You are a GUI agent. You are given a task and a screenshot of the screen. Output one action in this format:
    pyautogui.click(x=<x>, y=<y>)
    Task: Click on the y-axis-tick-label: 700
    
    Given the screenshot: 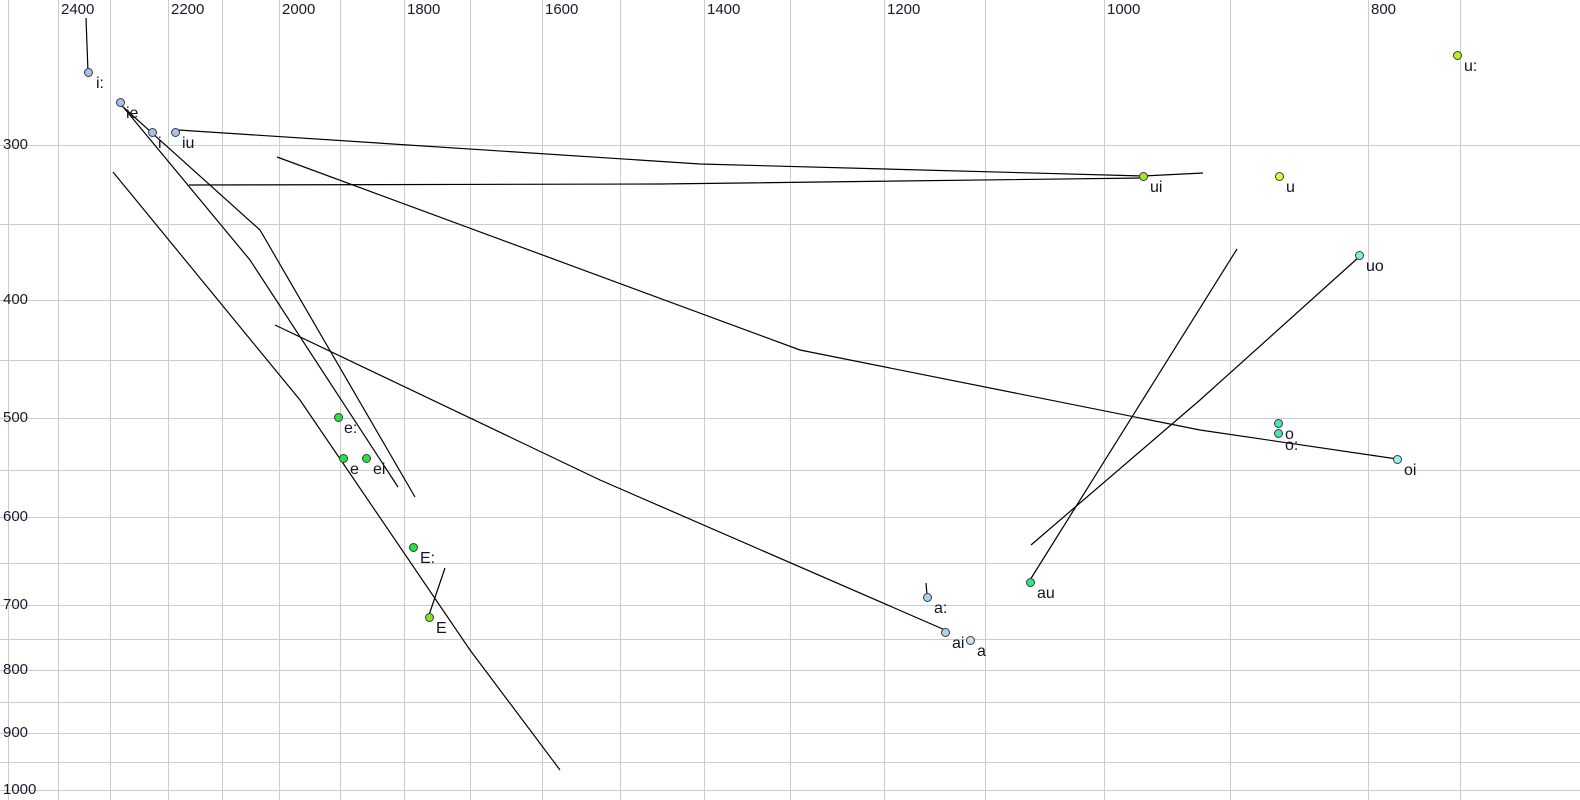 What is the action you would take?
    pyautogui.click(x=16, y=604)
    